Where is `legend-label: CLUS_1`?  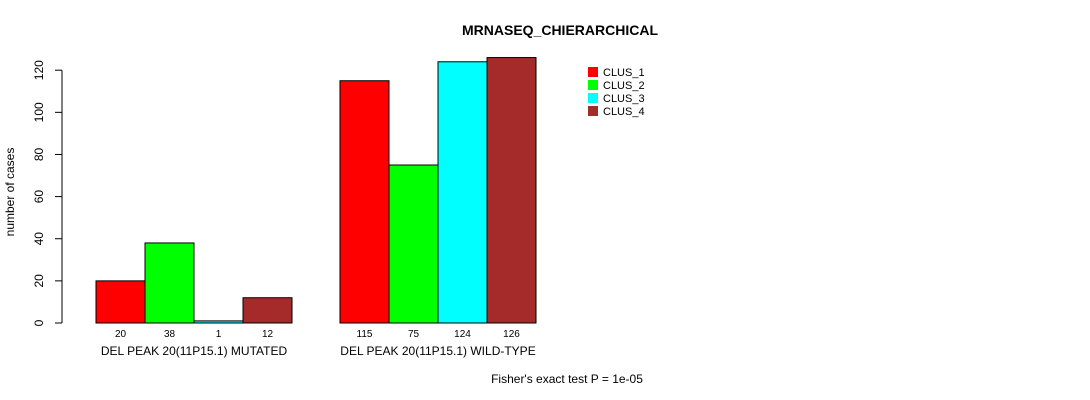
legend-label: CLUS_1 is located at coordinates (624, 73).